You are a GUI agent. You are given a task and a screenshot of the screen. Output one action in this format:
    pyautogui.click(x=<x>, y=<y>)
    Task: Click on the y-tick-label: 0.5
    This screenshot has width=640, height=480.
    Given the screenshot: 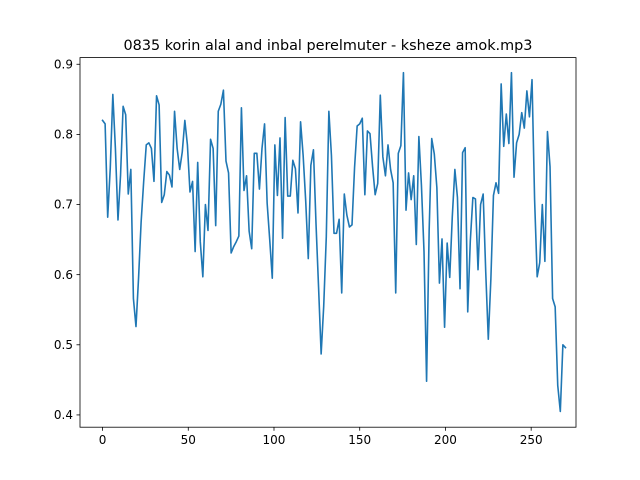 What is the action you would take?
    pyautogui.click(x=63, y=345)
    